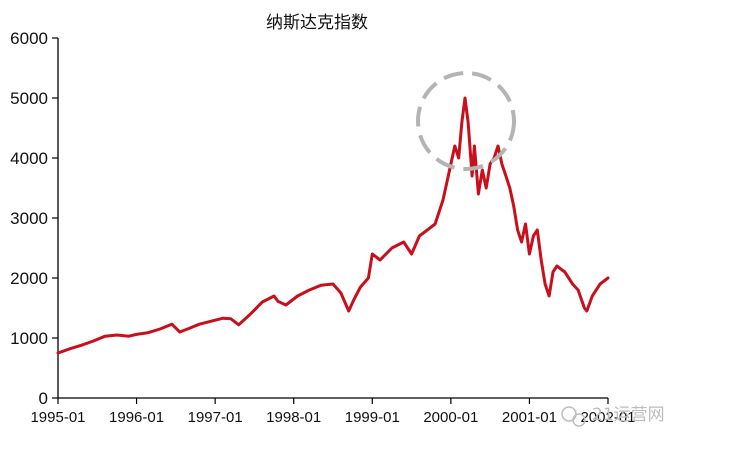 The height and width of the screenshot is (452, 730). Describe the element at coordinates (372, 417) in the screenshot. I see `x-tick-label: 1999-01` at that location.